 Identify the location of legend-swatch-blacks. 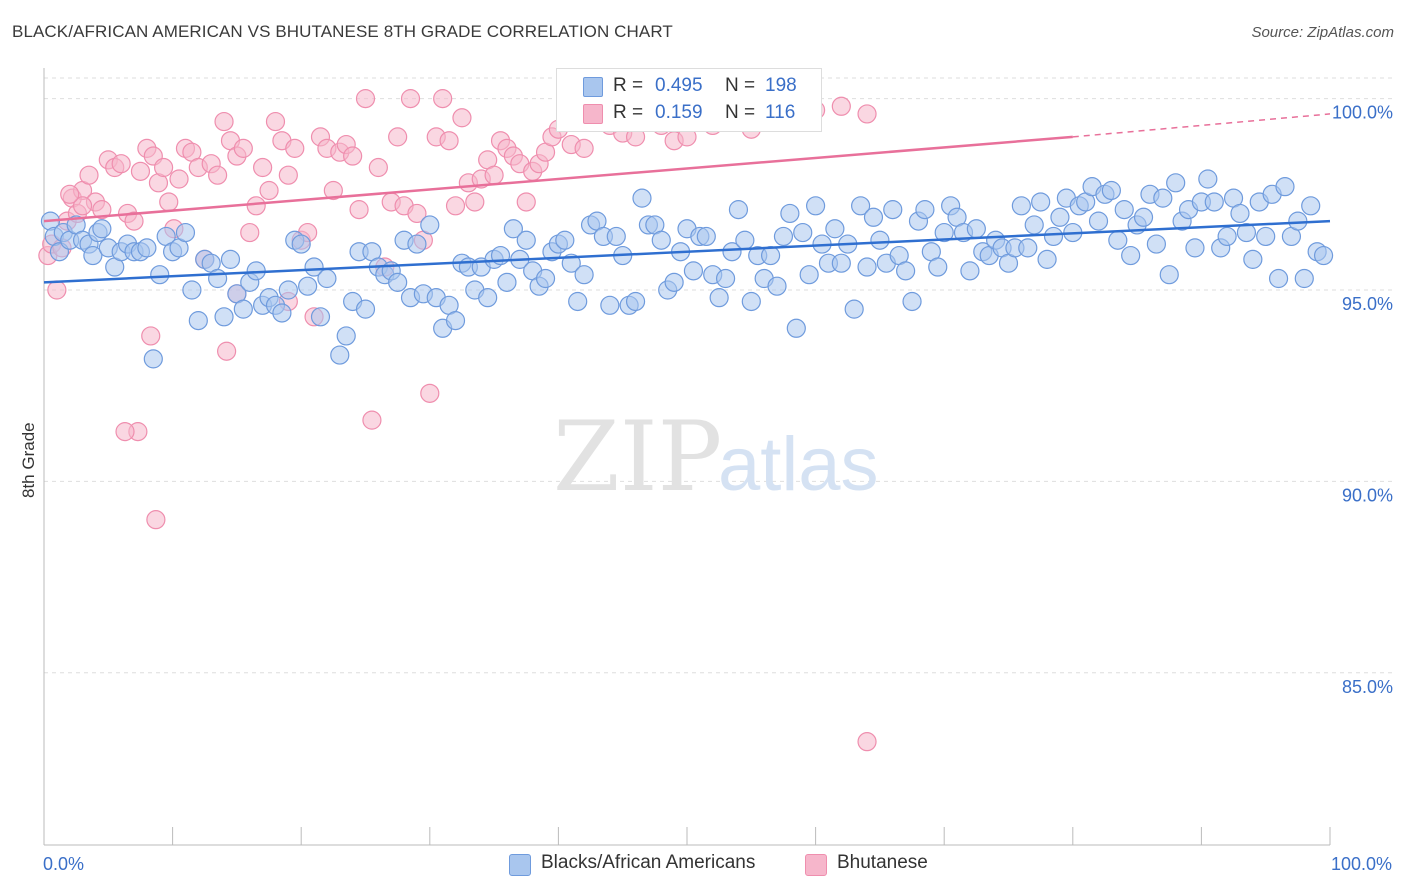
(520, 865).